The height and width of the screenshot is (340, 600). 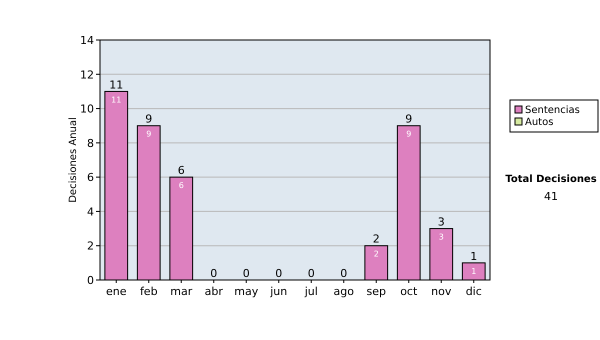 I want to click on total-label: 2, so click(x=376, y=239).